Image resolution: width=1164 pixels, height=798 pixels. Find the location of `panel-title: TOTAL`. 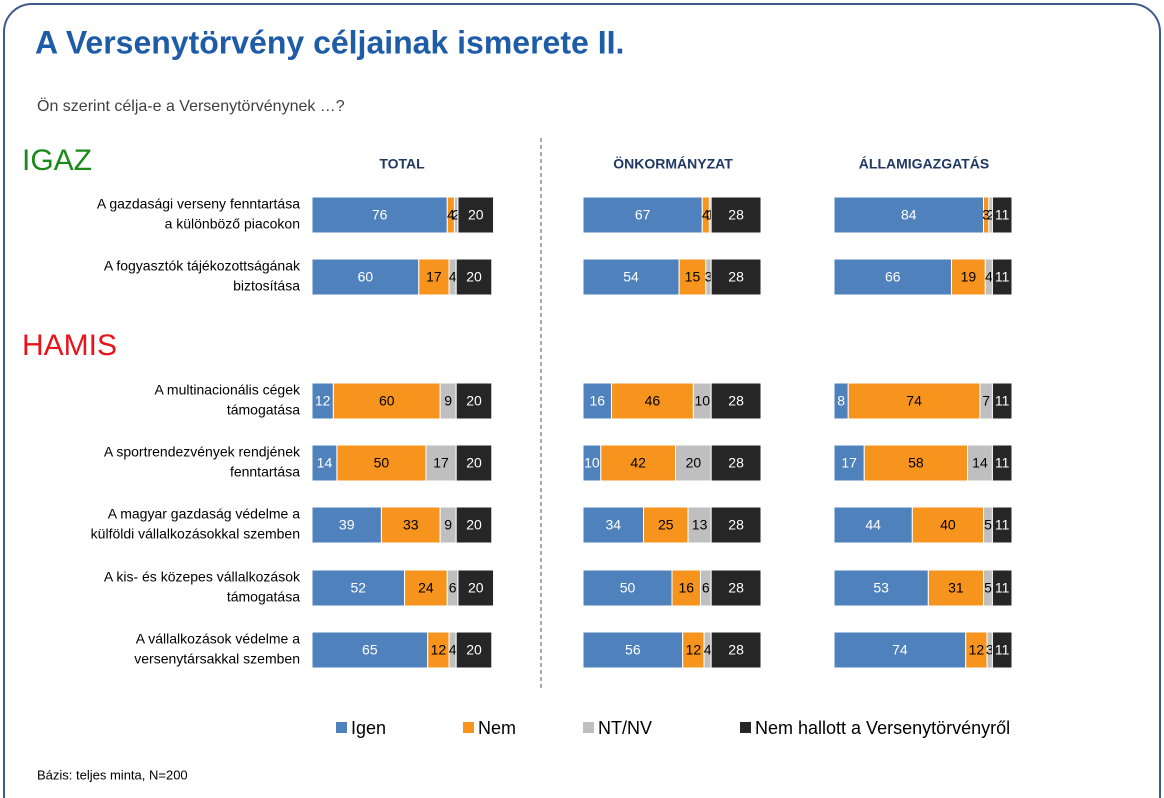

panel-title: TOTAL is located at coordinates (402, 164).